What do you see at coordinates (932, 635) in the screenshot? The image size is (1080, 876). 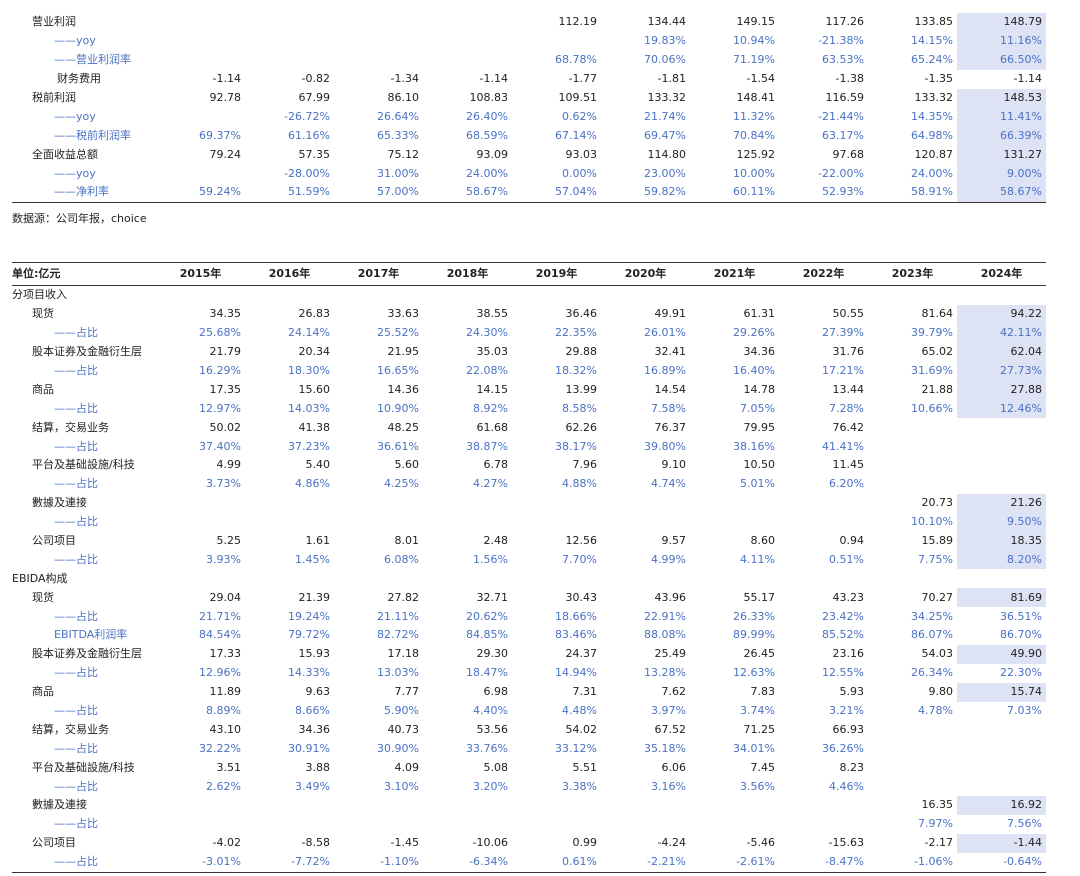 I see `table-cell: 86.07%` at bounding box center [932, 635].